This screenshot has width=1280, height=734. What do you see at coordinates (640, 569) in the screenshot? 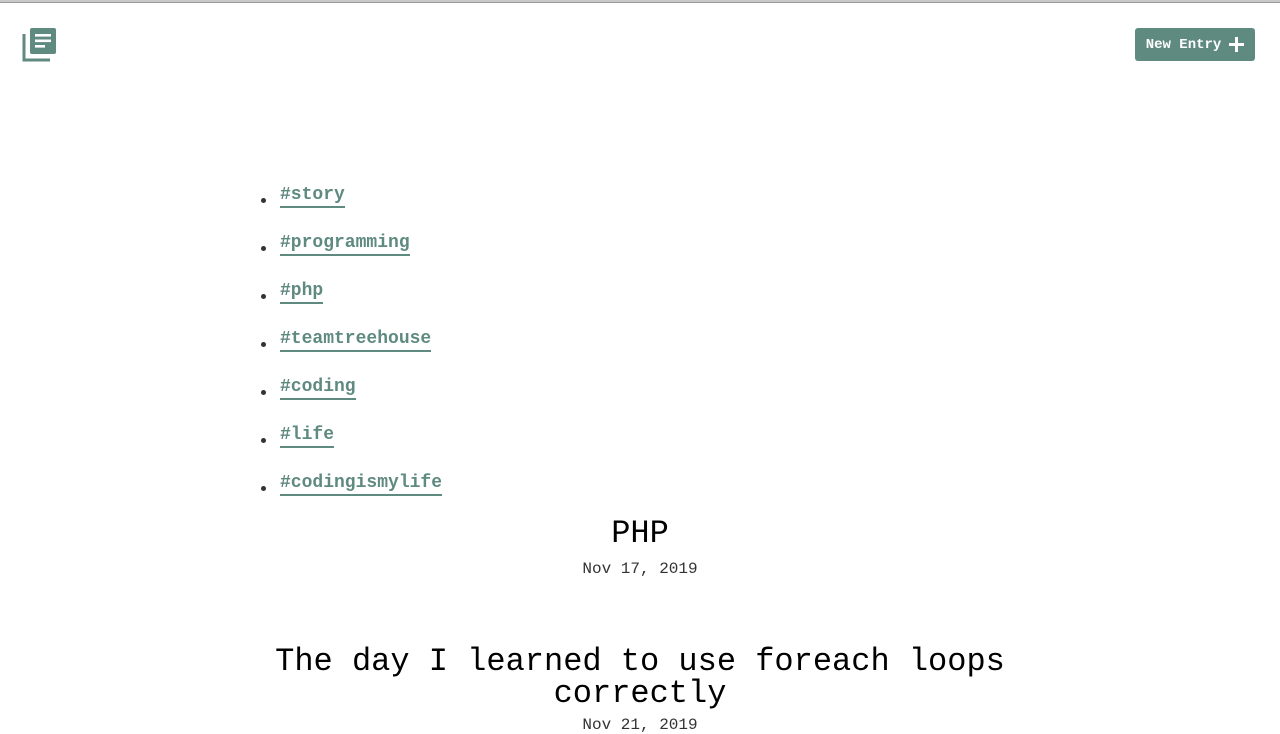
I see `entry-date: Nov 17, 2019` at bounding box center [640, 569].